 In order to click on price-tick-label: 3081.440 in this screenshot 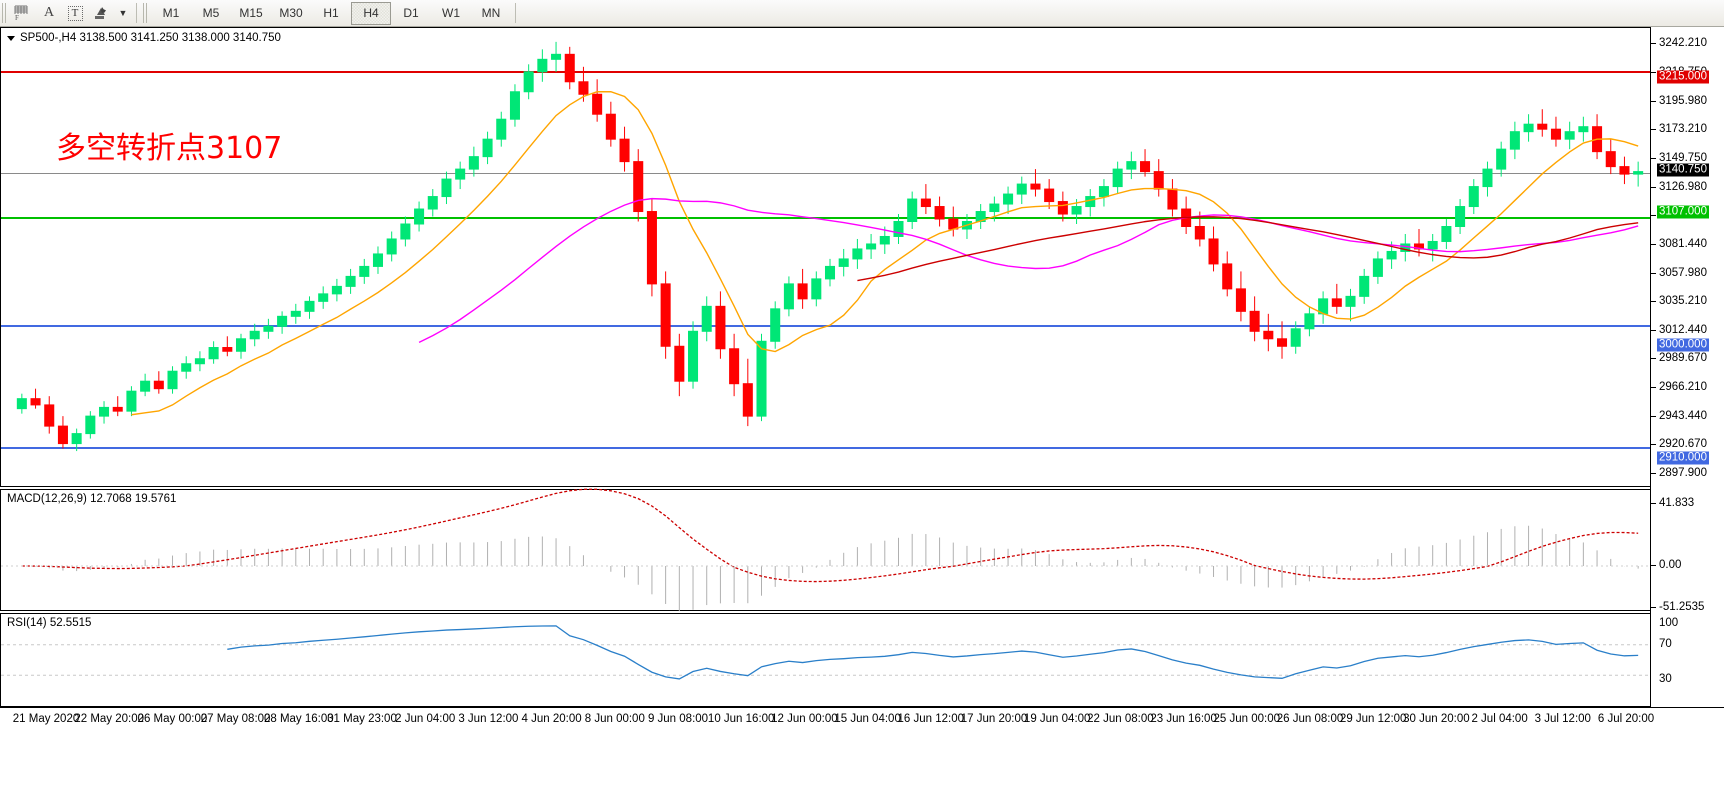, I will do `click(1683, 243)`.